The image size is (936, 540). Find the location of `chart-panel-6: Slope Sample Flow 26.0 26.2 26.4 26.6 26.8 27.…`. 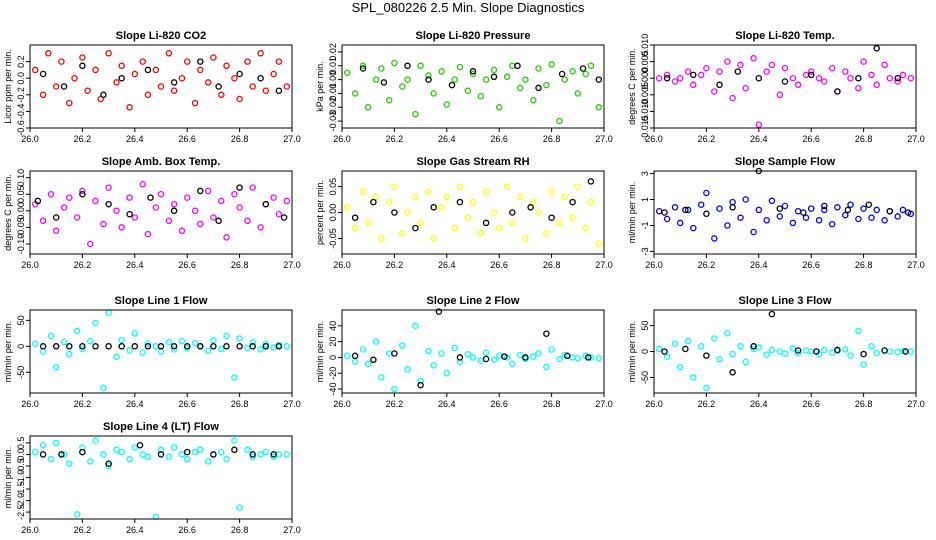

chart-panel-6: Slope Sample Flow 26.0 26.2 26.4 26.6 26.8 27.… is located at coordinates (776, 213).